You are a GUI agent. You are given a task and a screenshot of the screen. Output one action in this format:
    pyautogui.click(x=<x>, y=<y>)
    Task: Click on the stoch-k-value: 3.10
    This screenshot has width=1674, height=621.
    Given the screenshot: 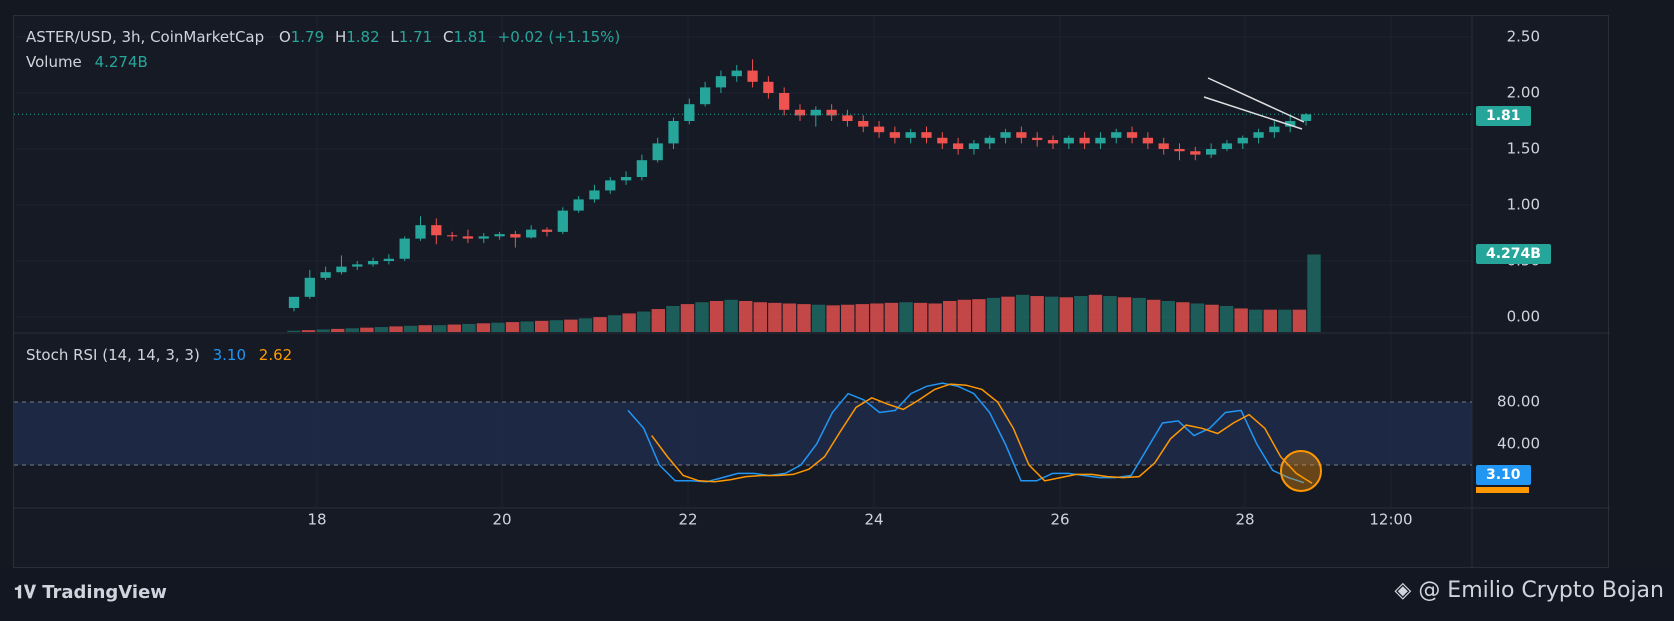 What is the action you would take?
    pyautogui.click(x=229, y=355)
    